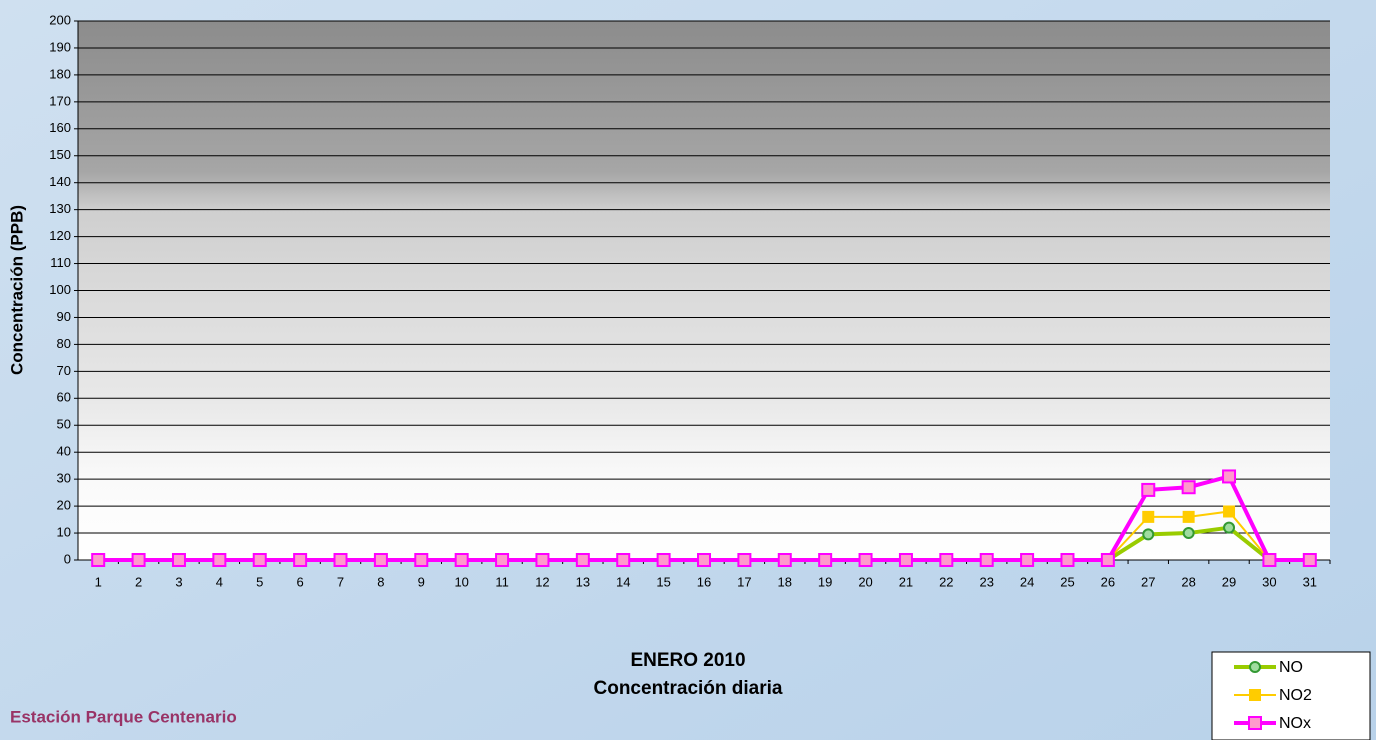  I want to click on y-tick-label: 110, so click(60, 262).